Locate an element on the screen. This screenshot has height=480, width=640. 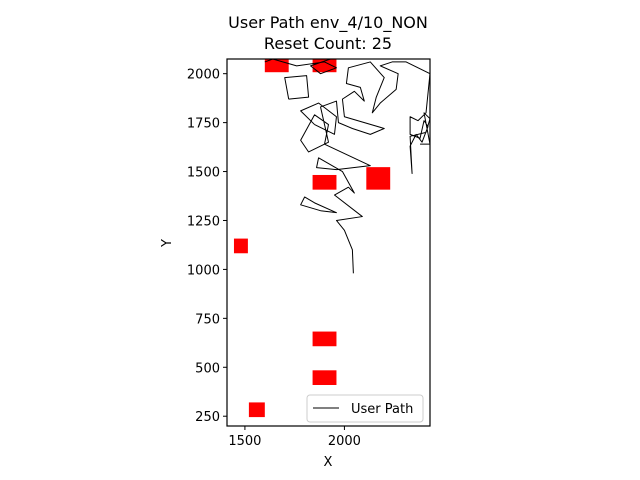
y-tick-label: 500 is located at coordinates (207, 368).